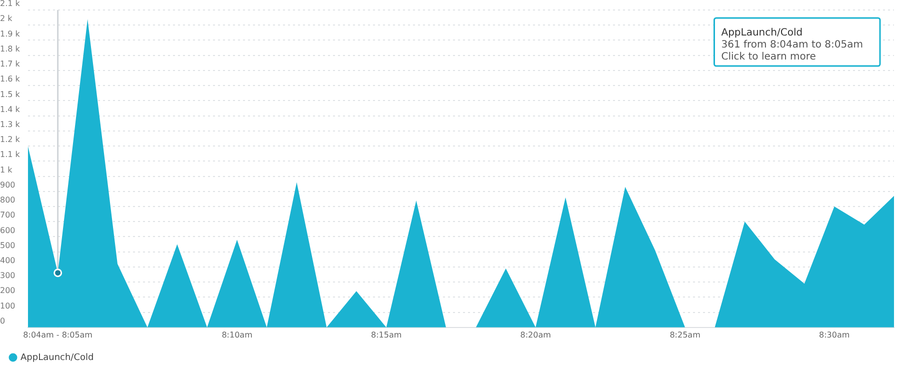 This screenshot has height=372, width=900. Describe the element at coordinates (536, 335) in the screenshot. I see `x-tick-label: 8:20am` at that location.